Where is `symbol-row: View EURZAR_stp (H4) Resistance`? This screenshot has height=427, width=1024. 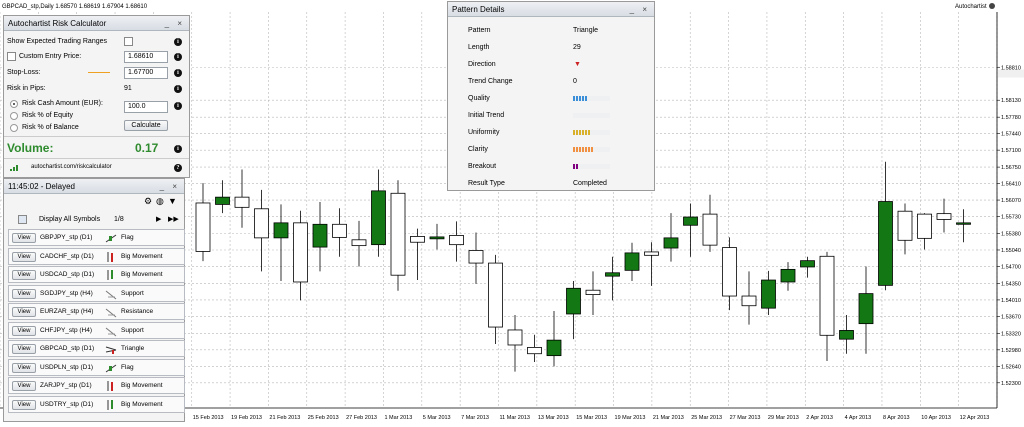
symbol-row: View EURZAR_stp (H4) Resistance is located at coordinates (96, 311).